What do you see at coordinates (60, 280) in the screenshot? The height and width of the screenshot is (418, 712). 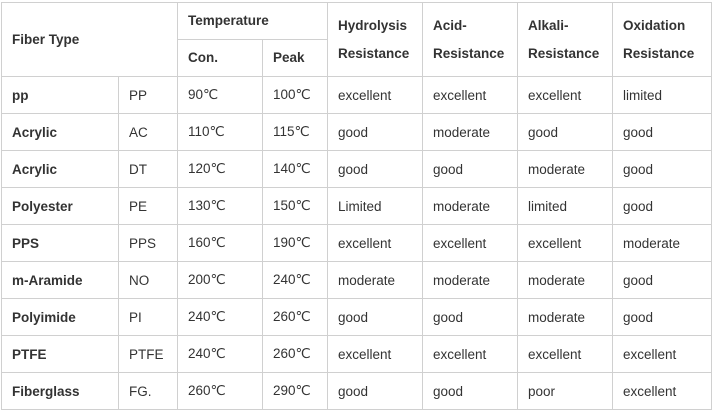 I see `table-cell: m-Aramide` at bounding box center [60, 280].